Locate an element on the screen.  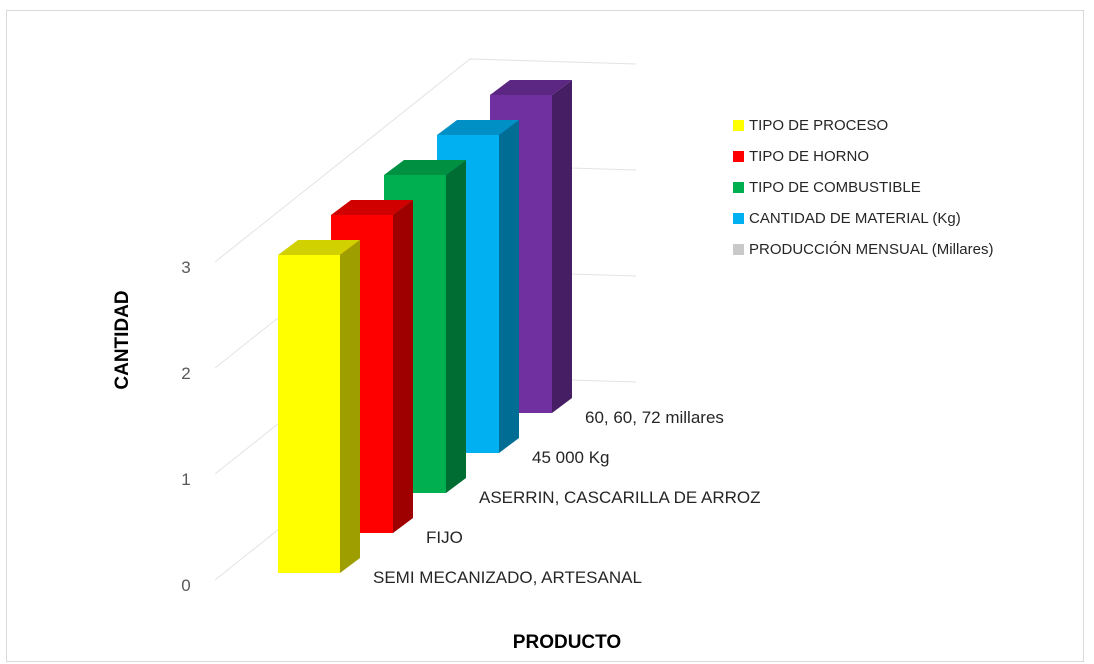
x-axis-title: PRODUCTO is located at coordinates (567, 642).